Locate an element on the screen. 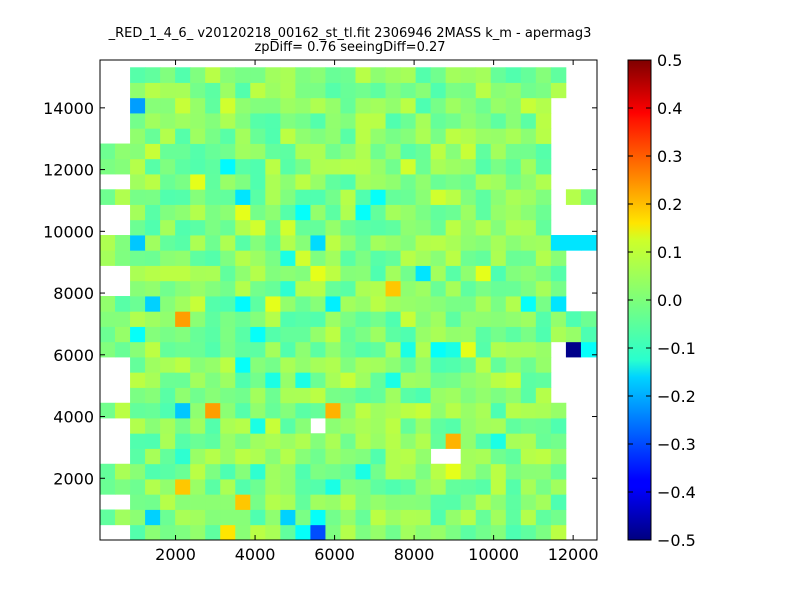 The height and width of the screenshot is (600, 800). colorbar-tick-label: 0.2 is located at coordinates (669, 204).